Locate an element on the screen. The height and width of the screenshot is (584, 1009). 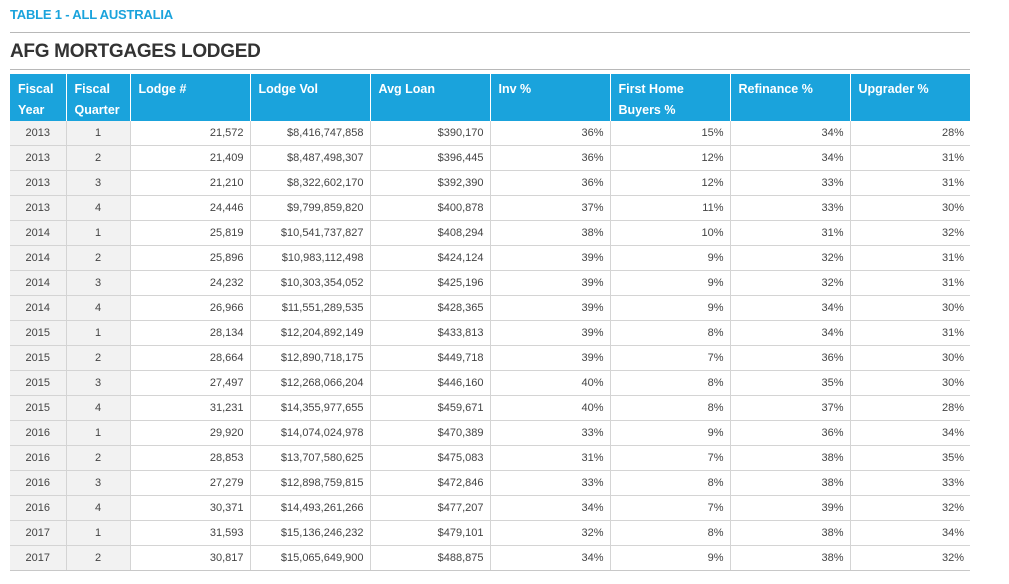
divider is located at coordinates (490, 69).